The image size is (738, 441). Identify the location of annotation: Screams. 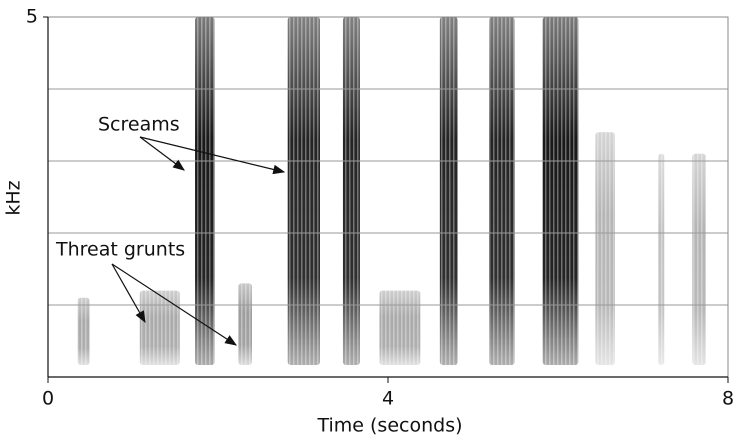
(139, 125).